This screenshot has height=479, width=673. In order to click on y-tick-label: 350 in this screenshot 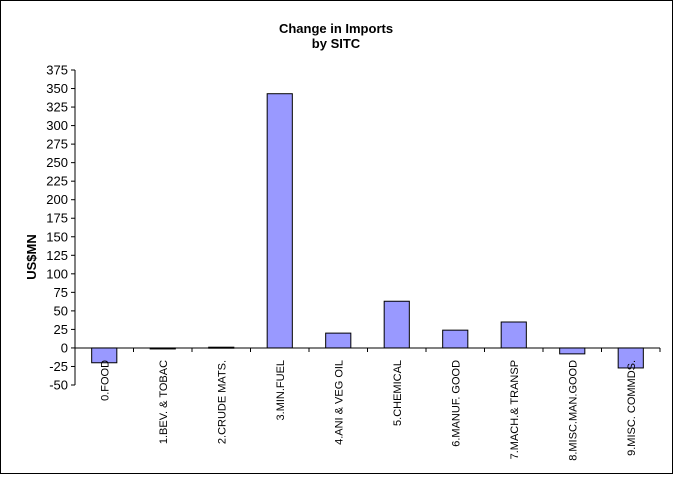, I will do `click(57, 88)`.